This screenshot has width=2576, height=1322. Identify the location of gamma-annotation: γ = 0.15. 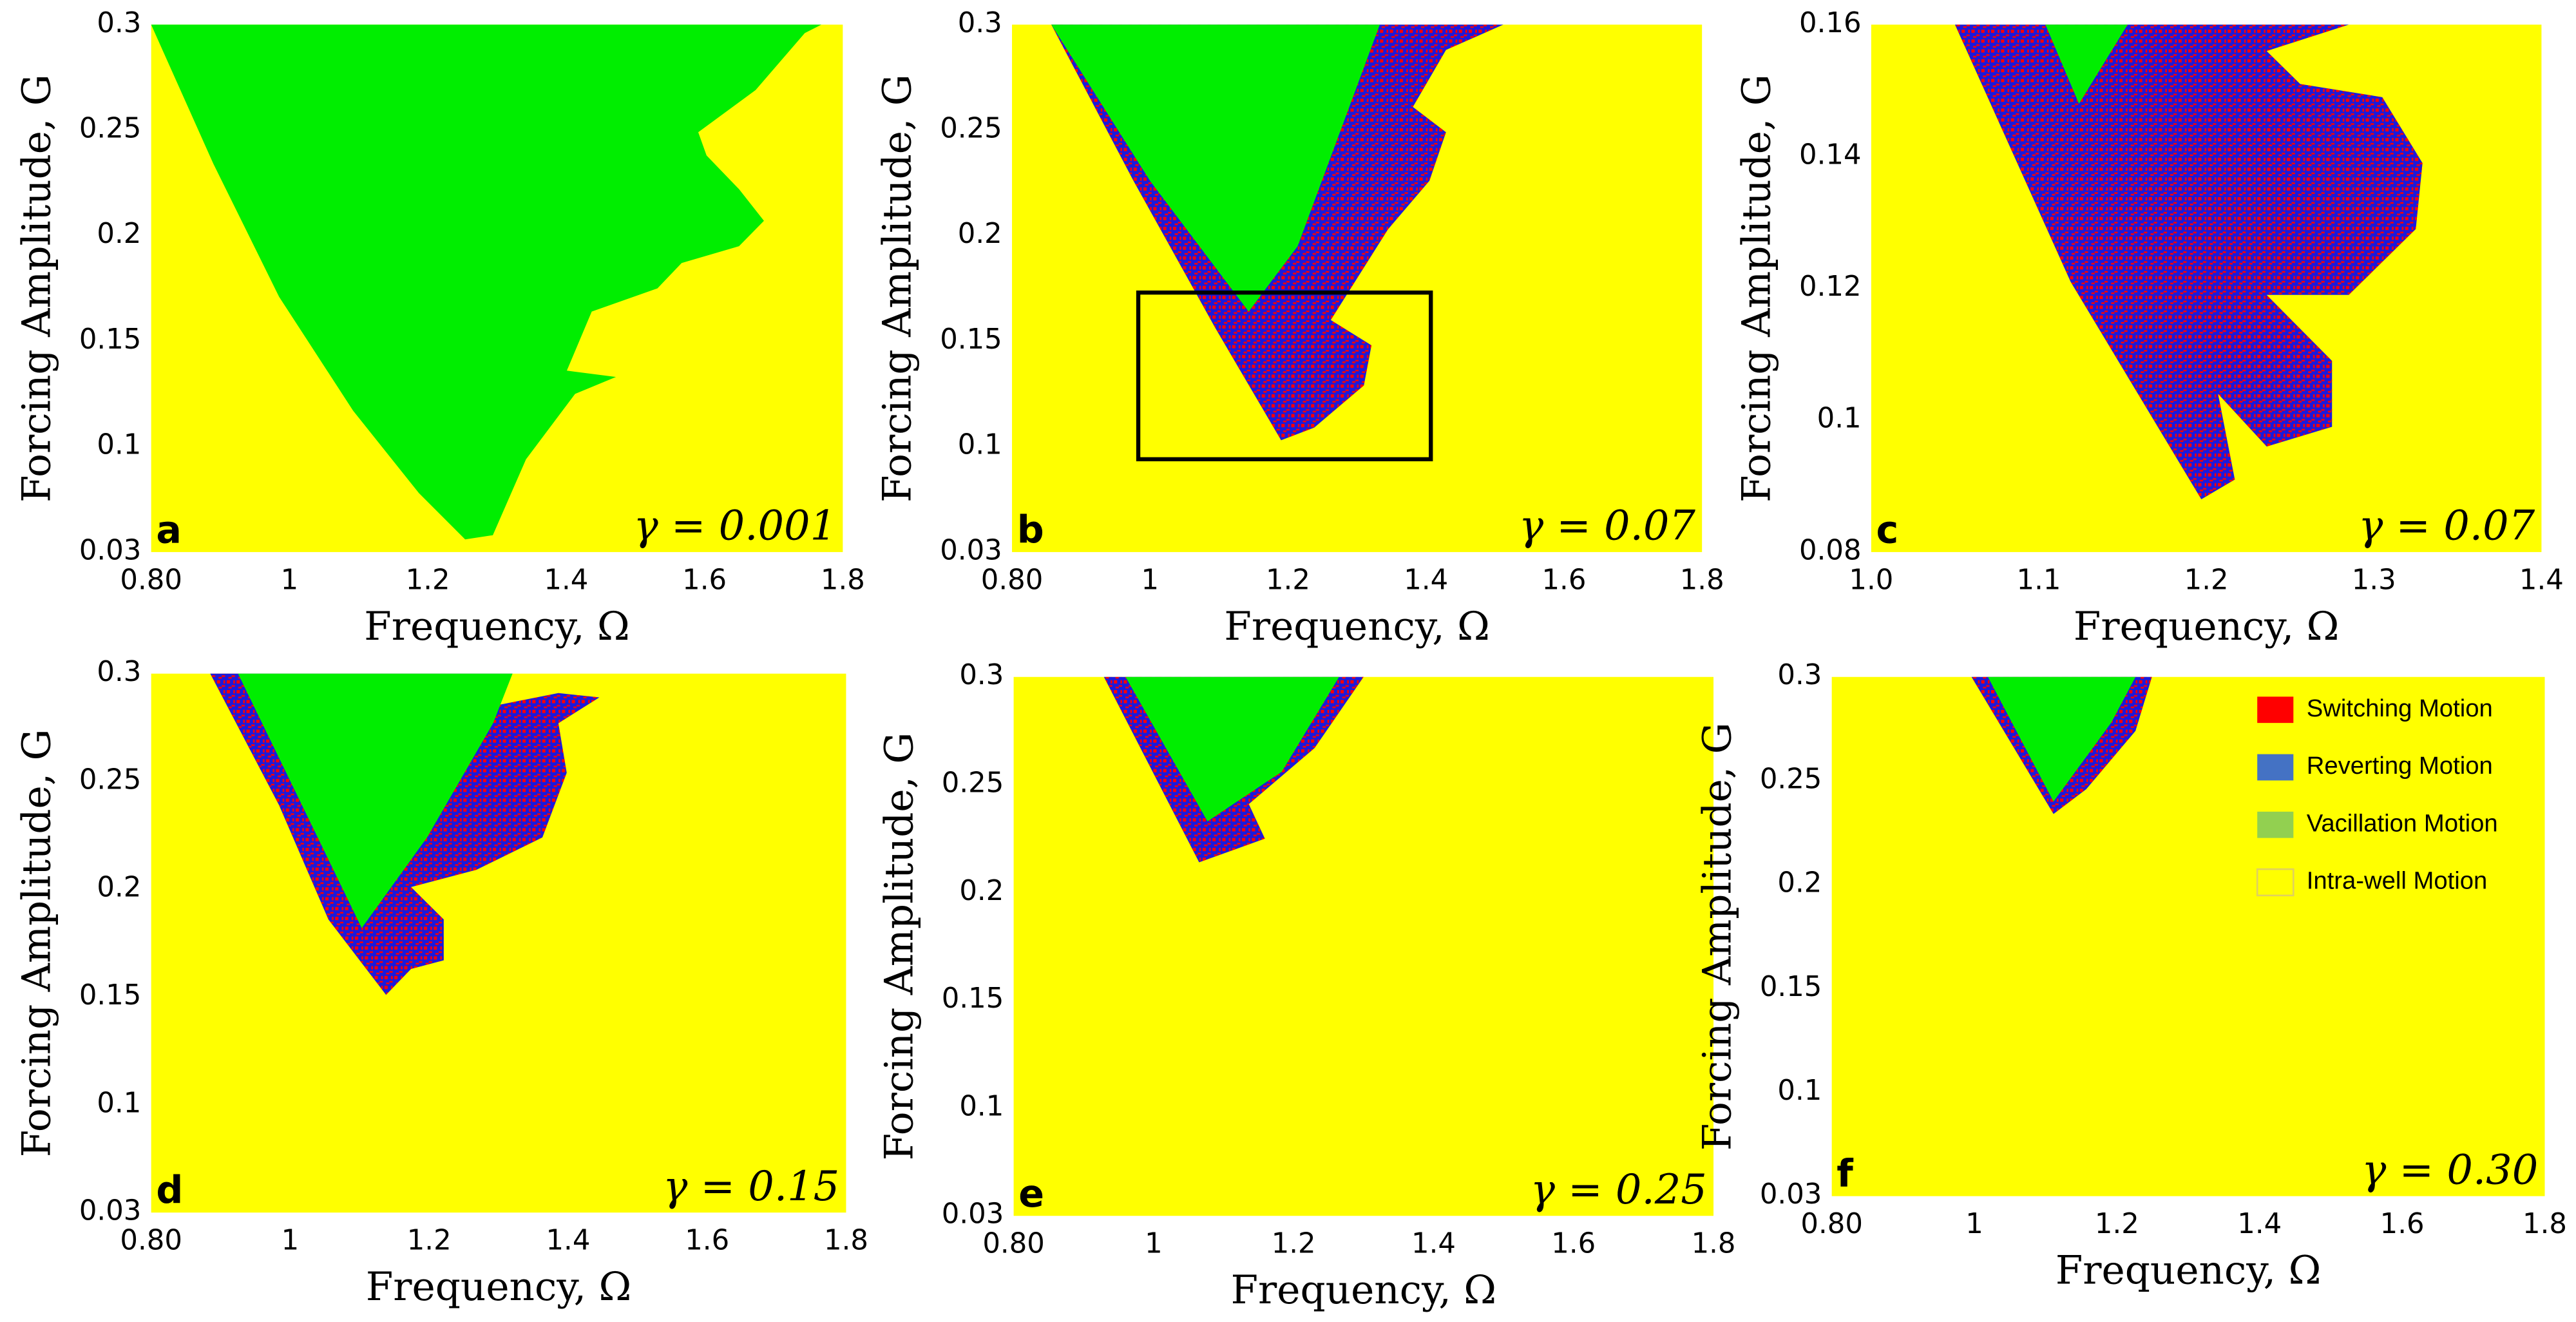
(751, 1187).